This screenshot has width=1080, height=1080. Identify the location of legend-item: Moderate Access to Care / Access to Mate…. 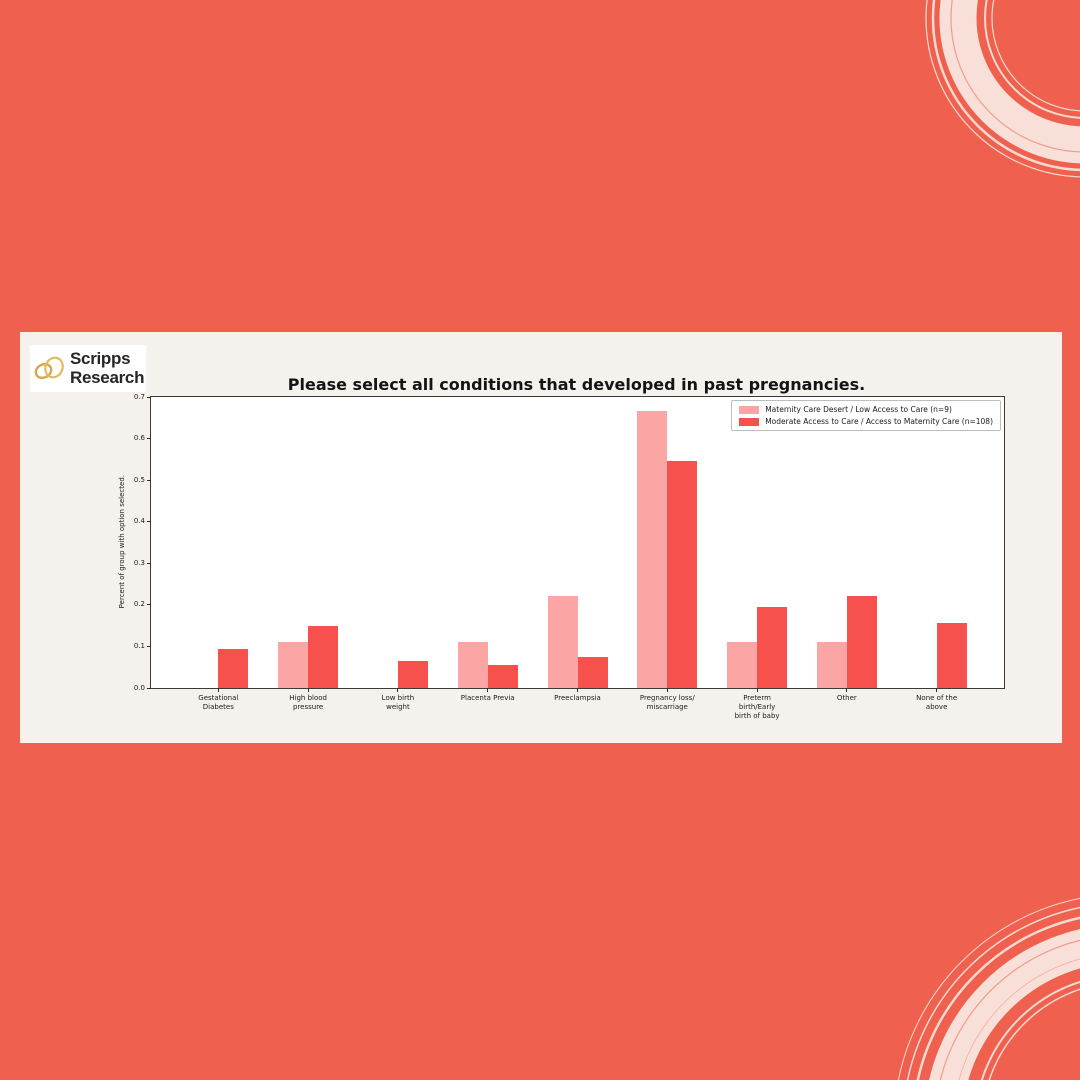
(866, 421).